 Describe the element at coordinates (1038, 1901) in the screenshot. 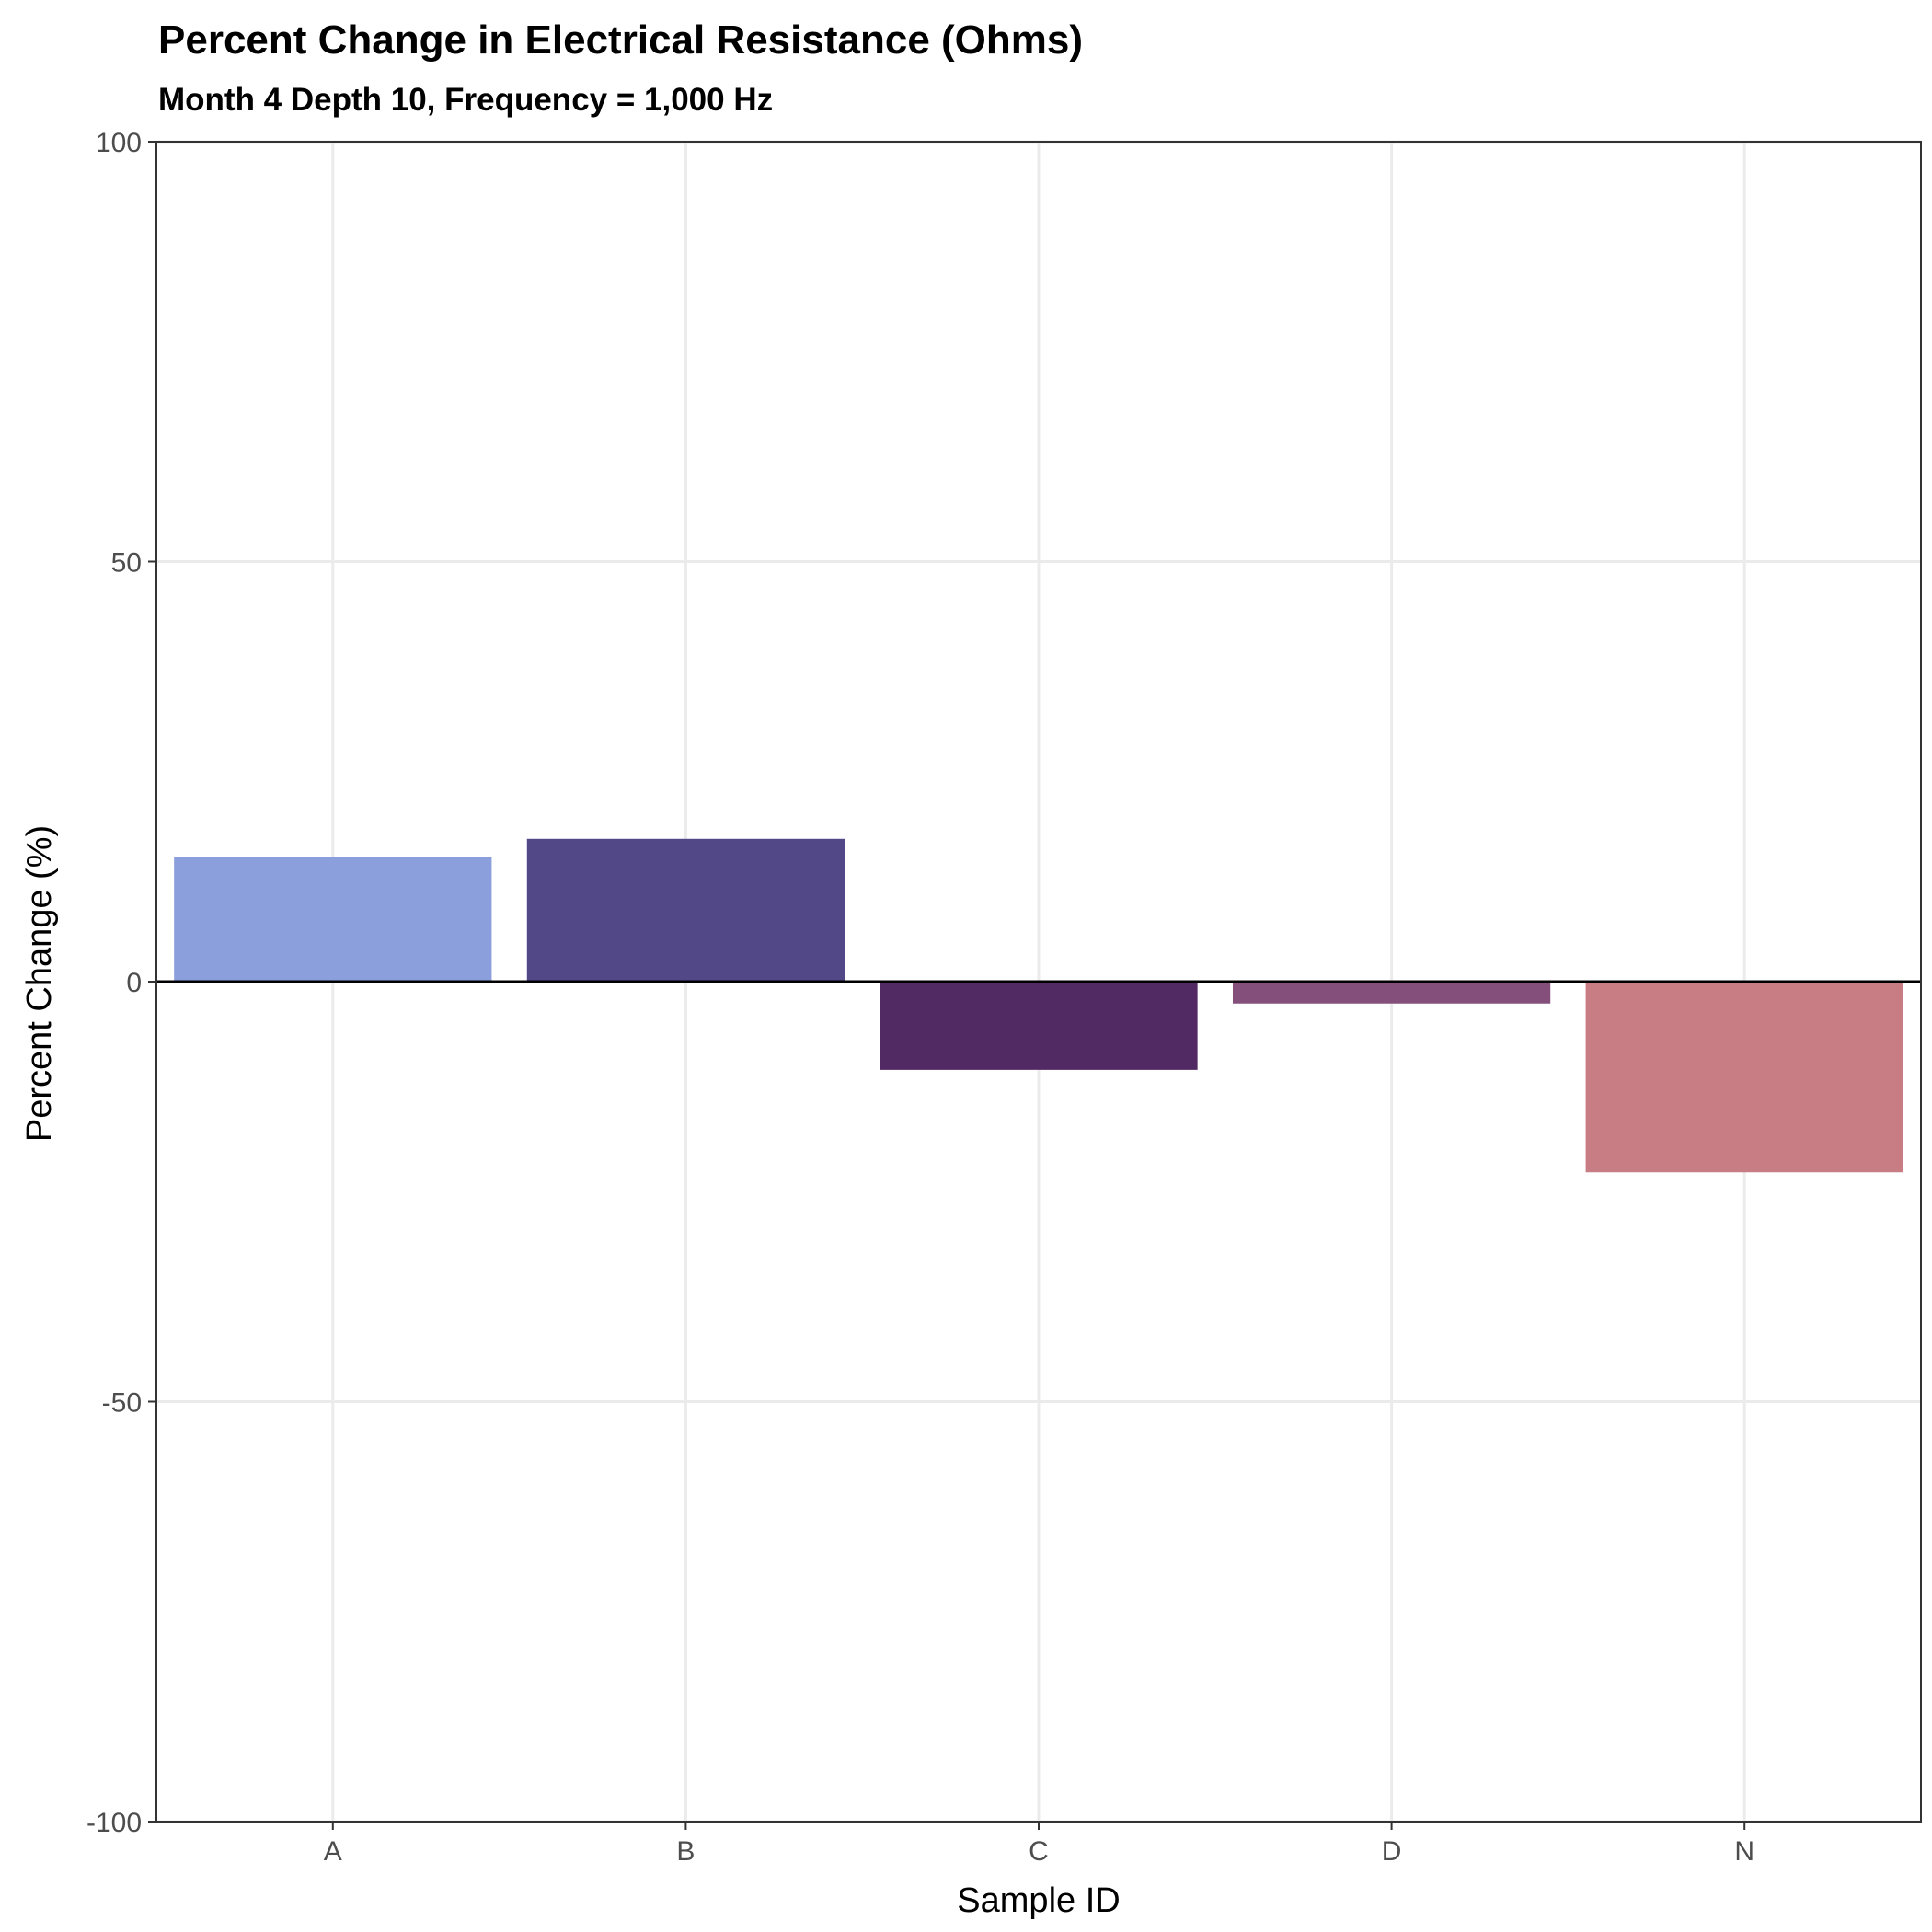

I see `x-axis-title: Sample ID` at that location.